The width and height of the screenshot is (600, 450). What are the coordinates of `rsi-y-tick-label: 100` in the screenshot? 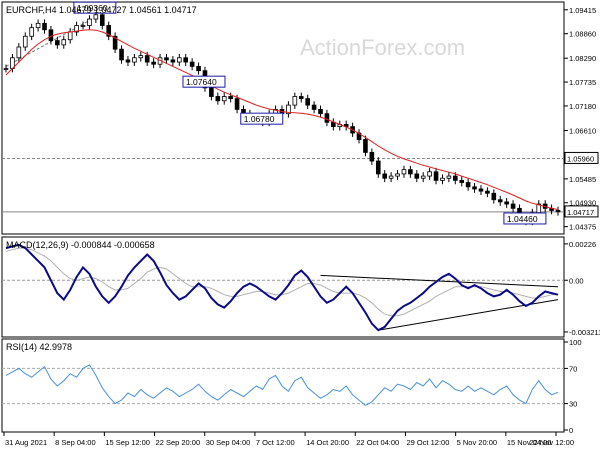 It's located at (575, 342).